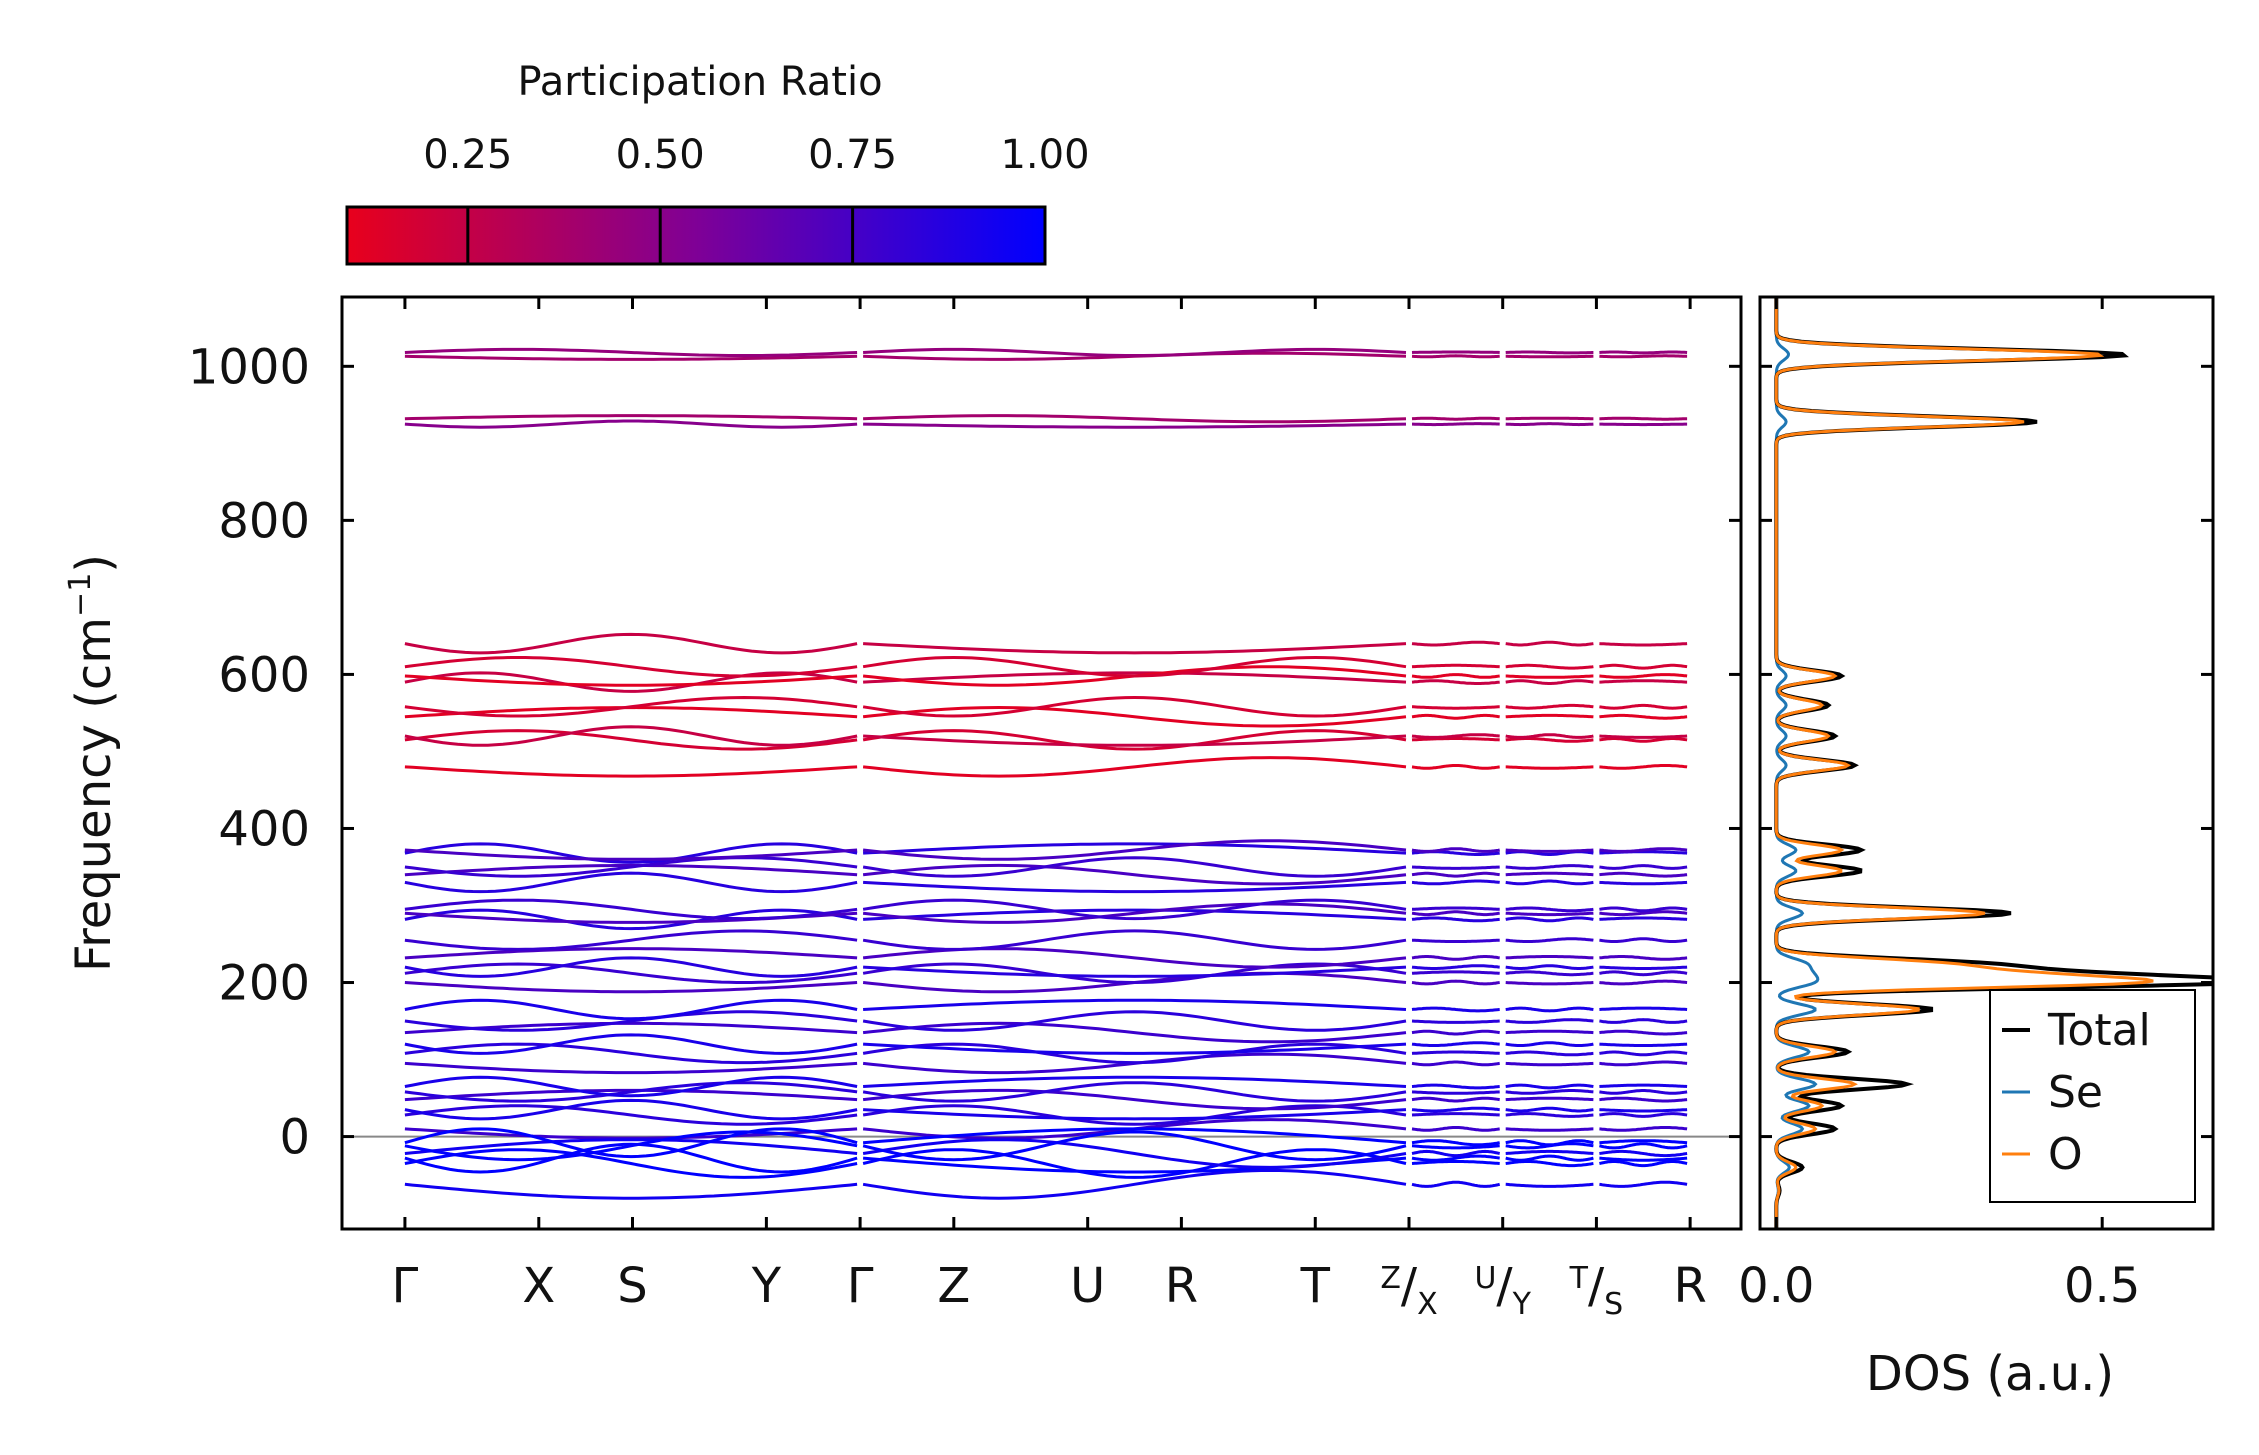 The image size is (2259, 1455). Describe the element at coordinates (660, 155) in the screenshot. I see `colorbar-tick-label: 0.50` at that location.